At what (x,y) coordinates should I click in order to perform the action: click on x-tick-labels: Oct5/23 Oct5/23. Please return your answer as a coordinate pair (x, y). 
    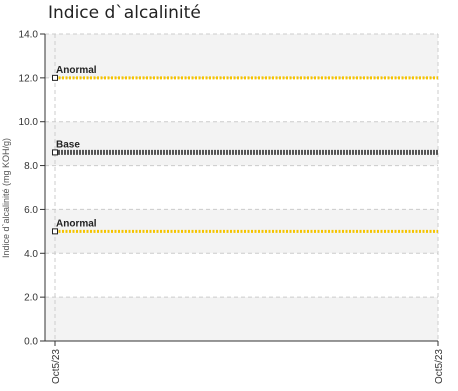
    Looking at the image, I should click on (248, 362).